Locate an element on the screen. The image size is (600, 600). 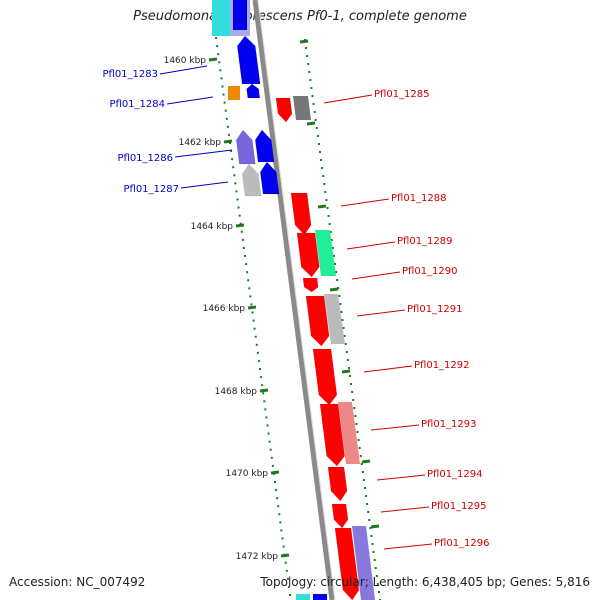
gene-label-Pfl01_1296: Pfl01_1296 is located at coordinates (462, 543).